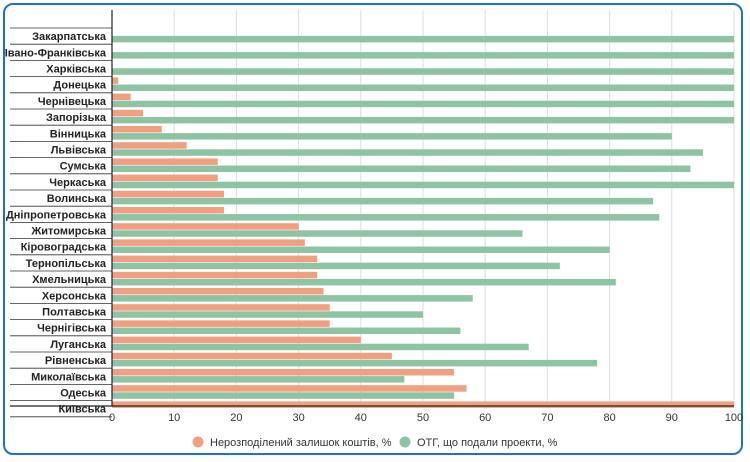 The width and height of the screenshot is (750, 462). I want to click on x-tick-label: 10, so click(174, 418).